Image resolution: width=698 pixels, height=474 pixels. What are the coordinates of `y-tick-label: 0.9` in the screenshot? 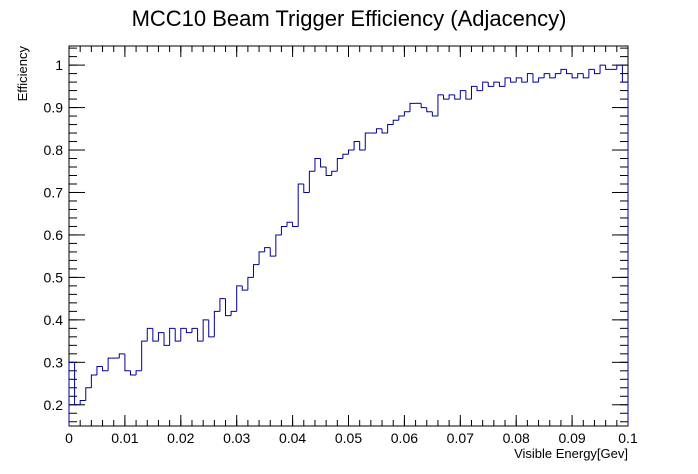 It's located at (54, 108).